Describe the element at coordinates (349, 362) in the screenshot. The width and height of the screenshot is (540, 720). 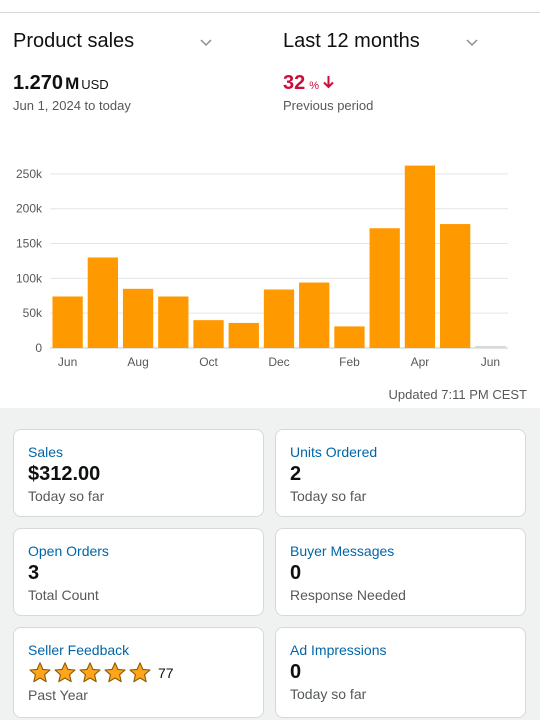
I see `x-tick-label: Feb` at that location.